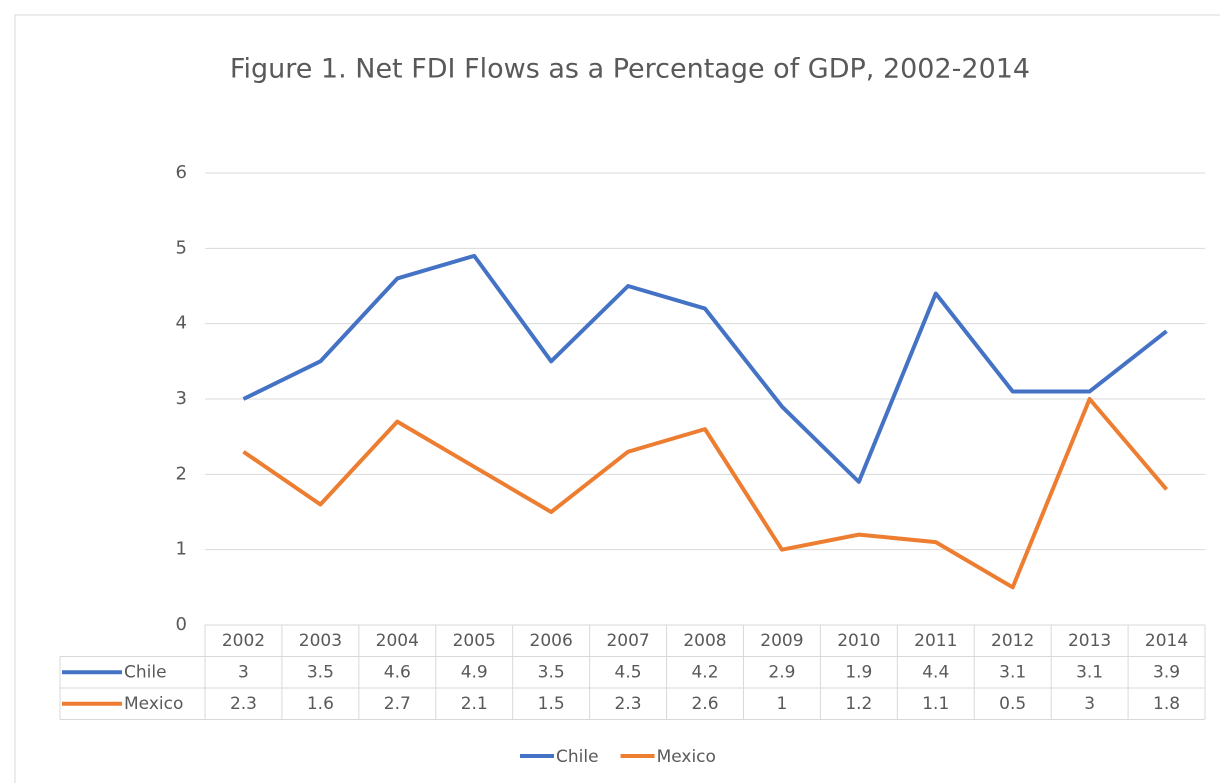 The height and width of the screenshot is (783, 1220). I want to click on legend-label: Chile, so click(577, 757).